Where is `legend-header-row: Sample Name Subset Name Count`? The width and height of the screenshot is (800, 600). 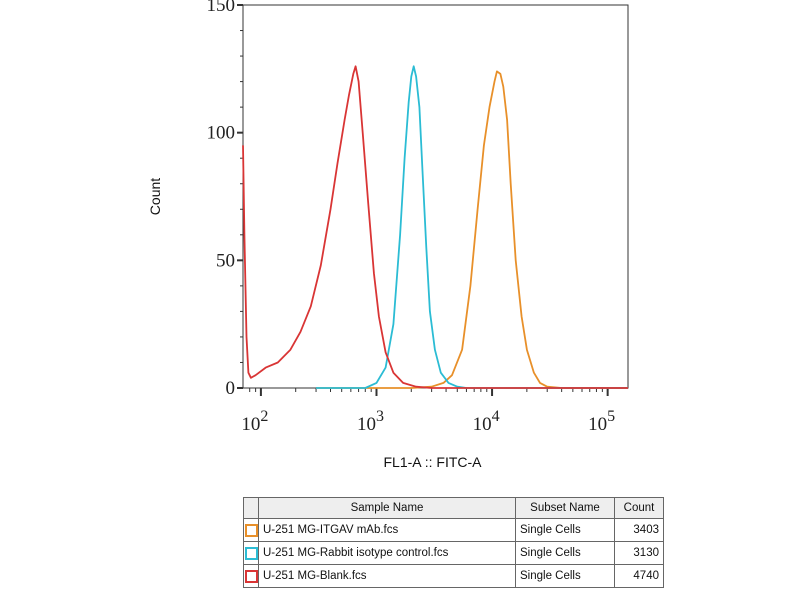 legend-header-row: Sample Name Subset Name Count is located at coordinates (453, 508).